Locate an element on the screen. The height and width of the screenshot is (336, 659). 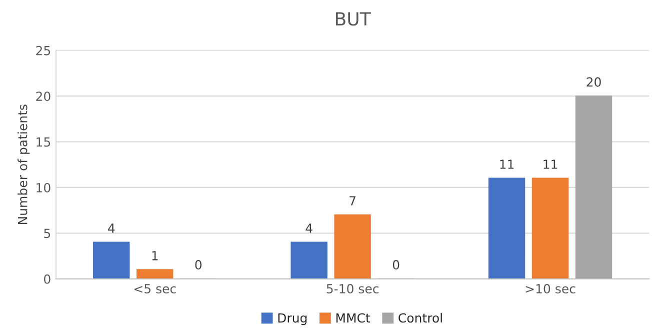
legend-label: Control is located at coordinates (420, 317).